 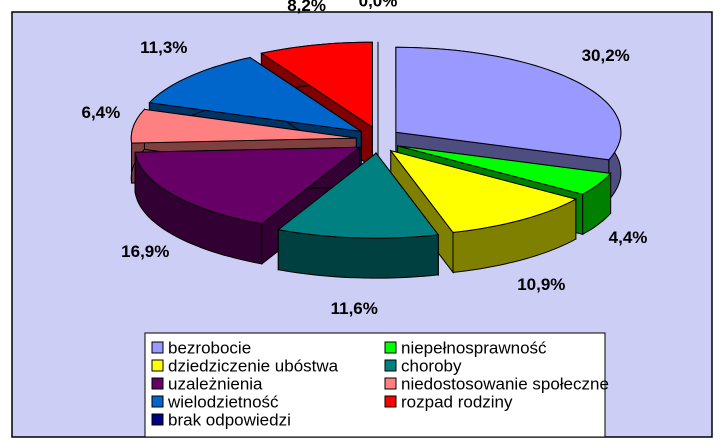 What do you see at coordinates (253, 365) in the screenshot?
I see `legend-label: dziedziczenie ubóstwa` at bounding box center [253, 365].